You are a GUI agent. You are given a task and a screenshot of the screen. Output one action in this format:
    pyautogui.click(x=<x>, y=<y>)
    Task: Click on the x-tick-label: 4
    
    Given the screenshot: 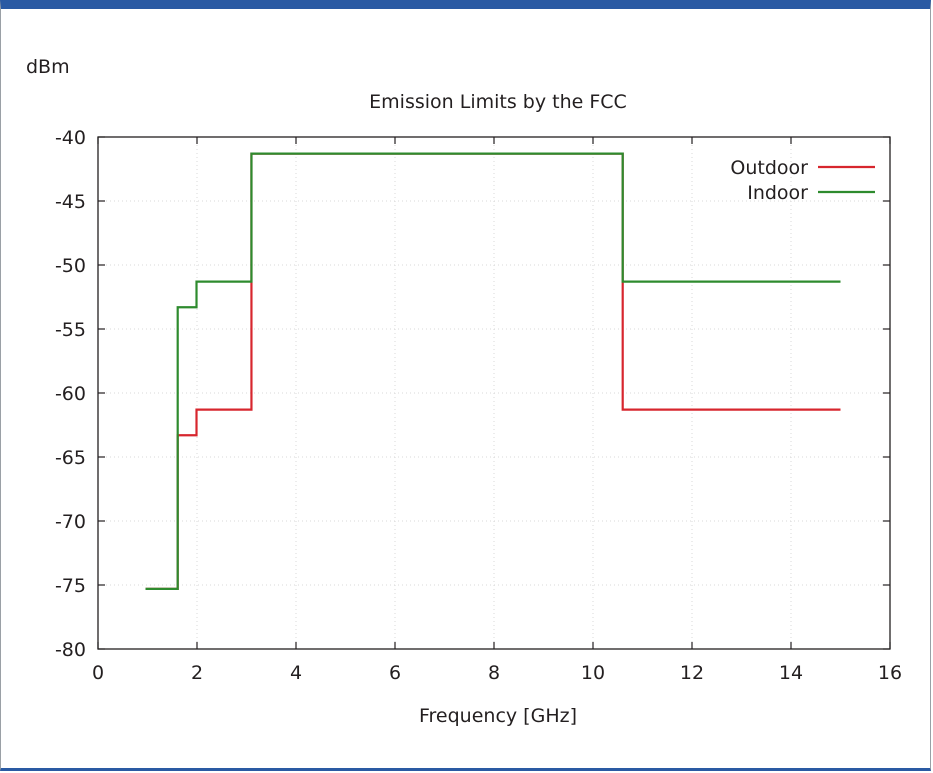 What is the action you would take?
    pyautogui.click(x=296, y=673)
    